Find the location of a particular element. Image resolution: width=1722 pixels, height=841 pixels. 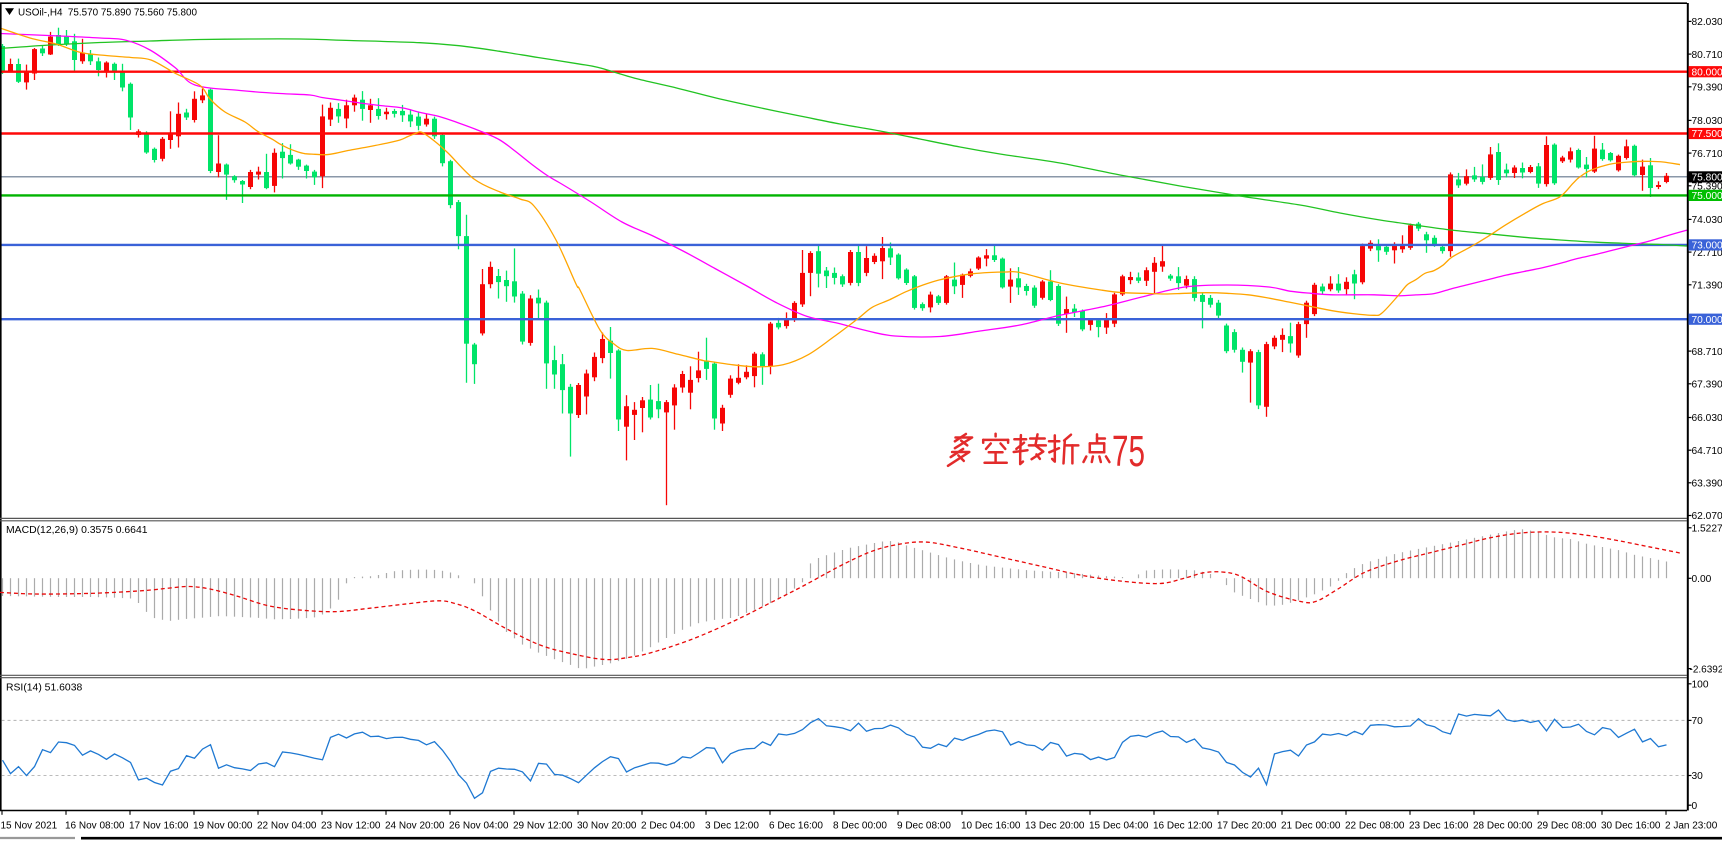

svg-text: 10 Dec 16:00 is located at coordinates (991, 826).